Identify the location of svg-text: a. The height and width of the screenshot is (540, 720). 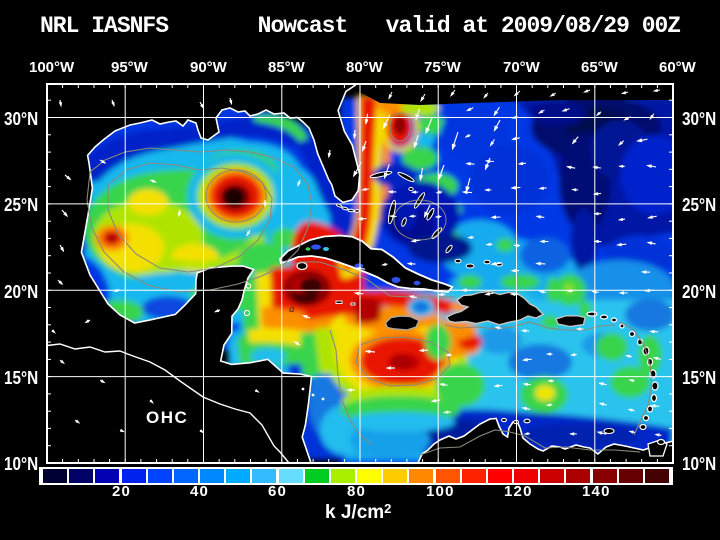
(292, 309).